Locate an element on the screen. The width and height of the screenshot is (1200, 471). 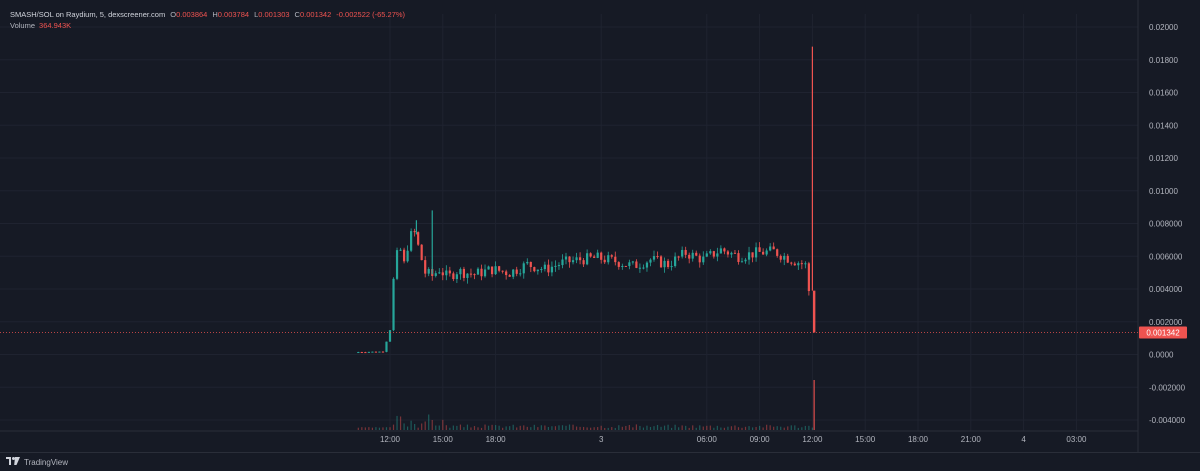
y-tick-label: 0.01000 is located at coordinates (1163, 191).